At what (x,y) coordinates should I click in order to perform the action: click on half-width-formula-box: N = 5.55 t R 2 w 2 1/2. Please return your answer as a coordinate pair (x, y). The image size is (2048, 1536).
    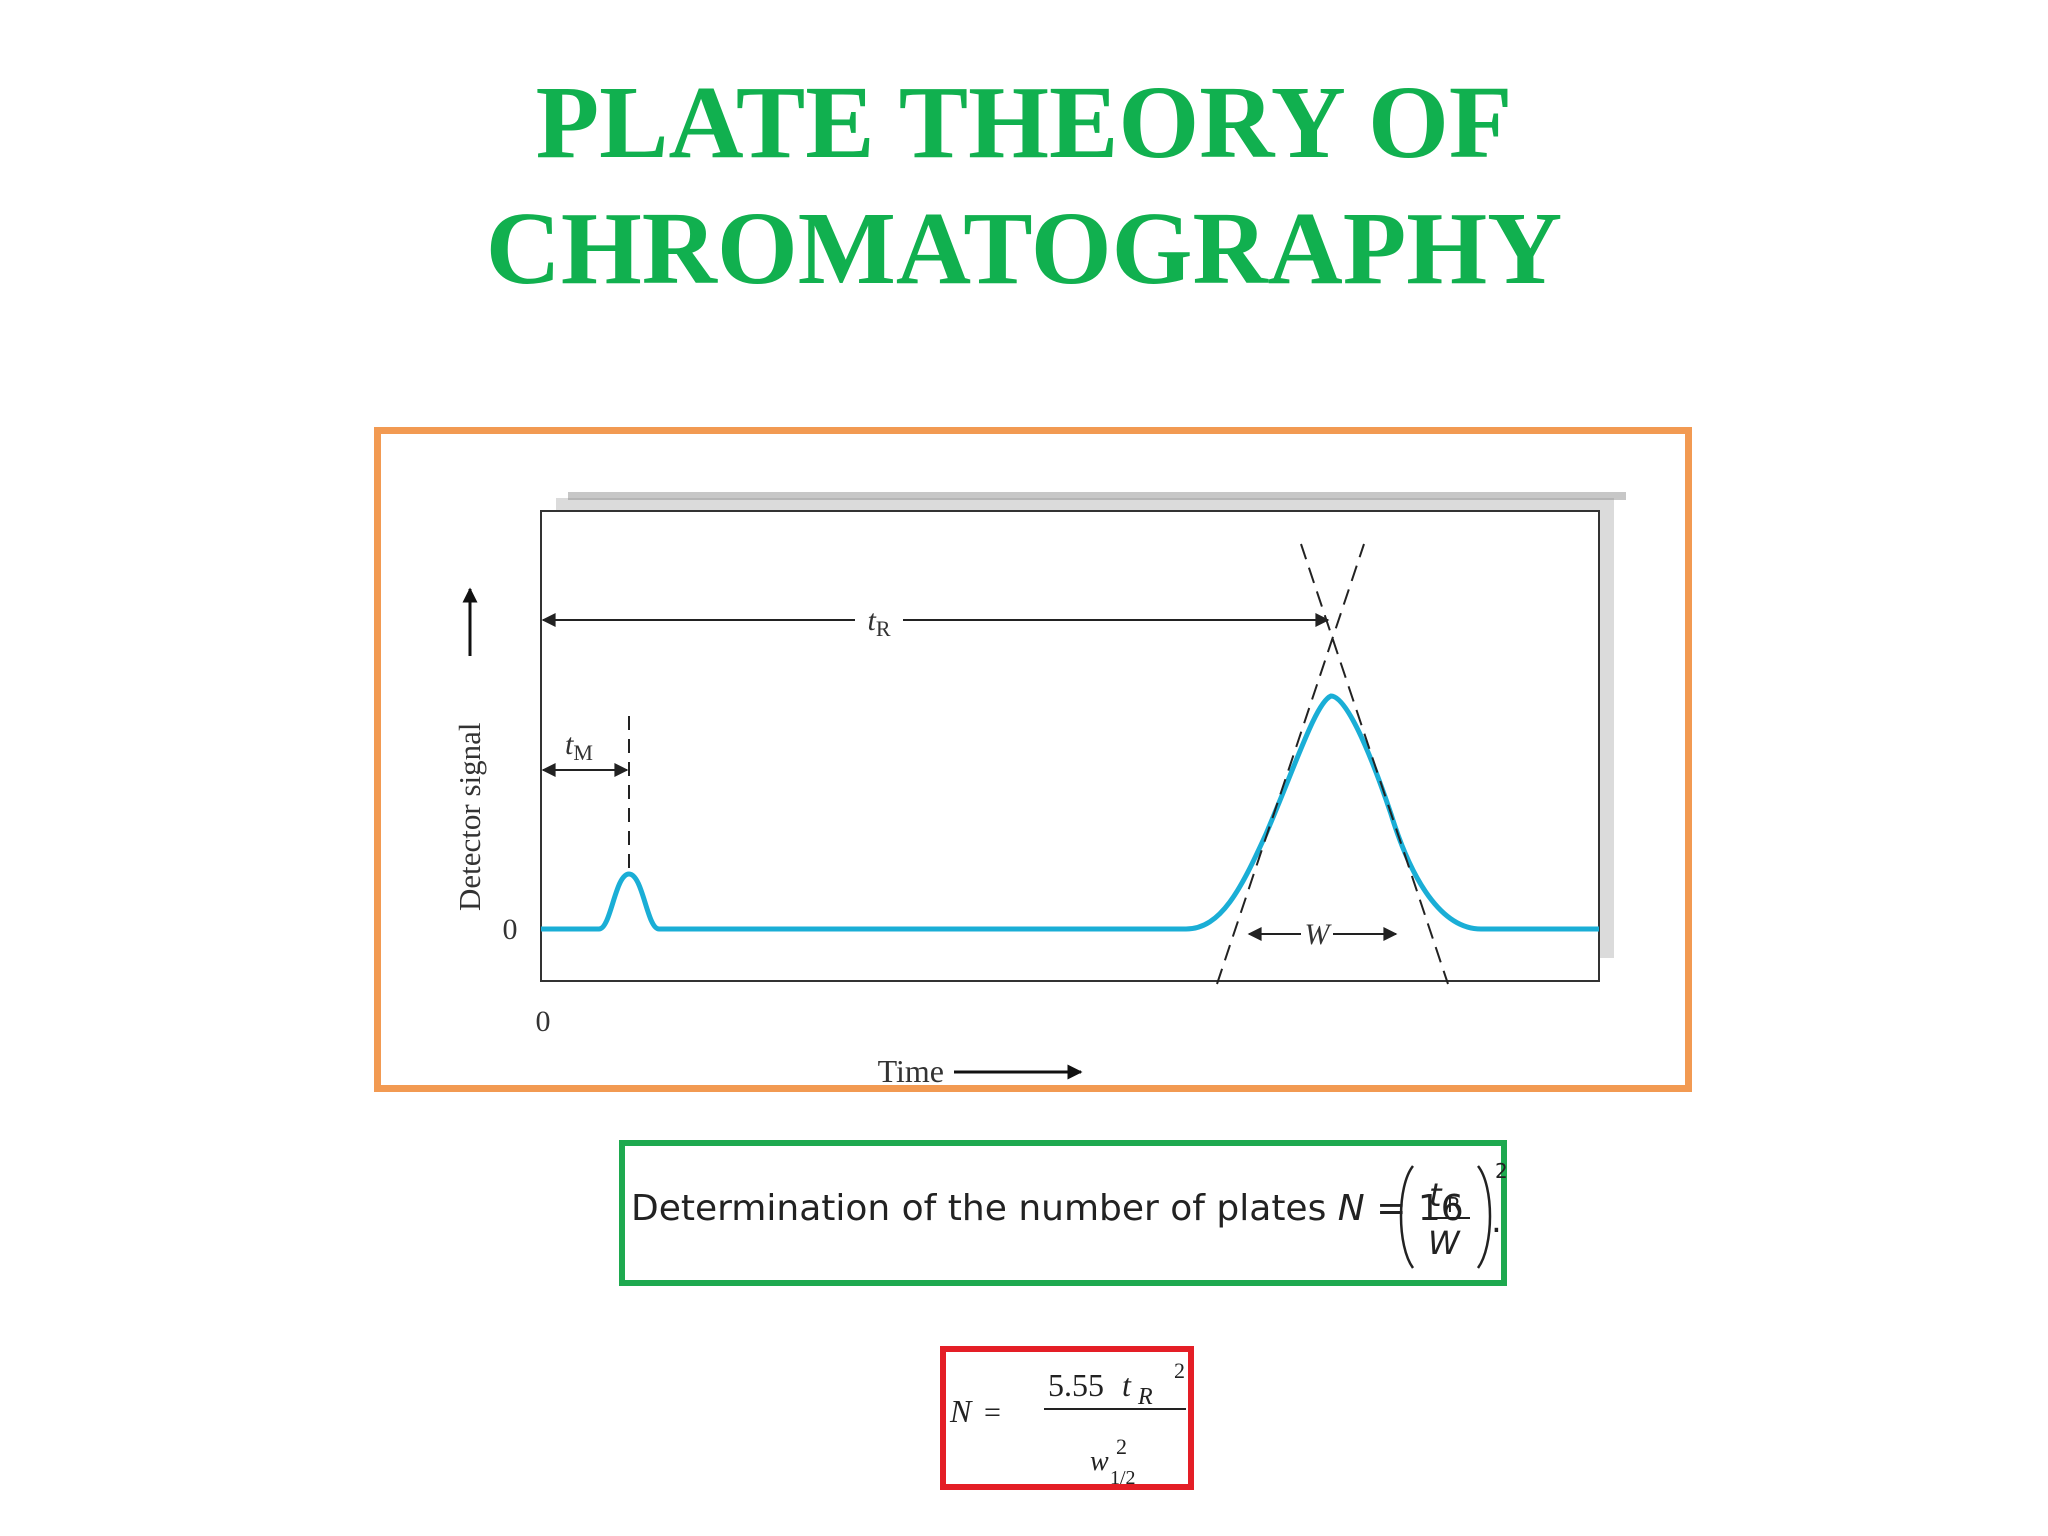
    Looking at the image, I should click on (1067, 1418).